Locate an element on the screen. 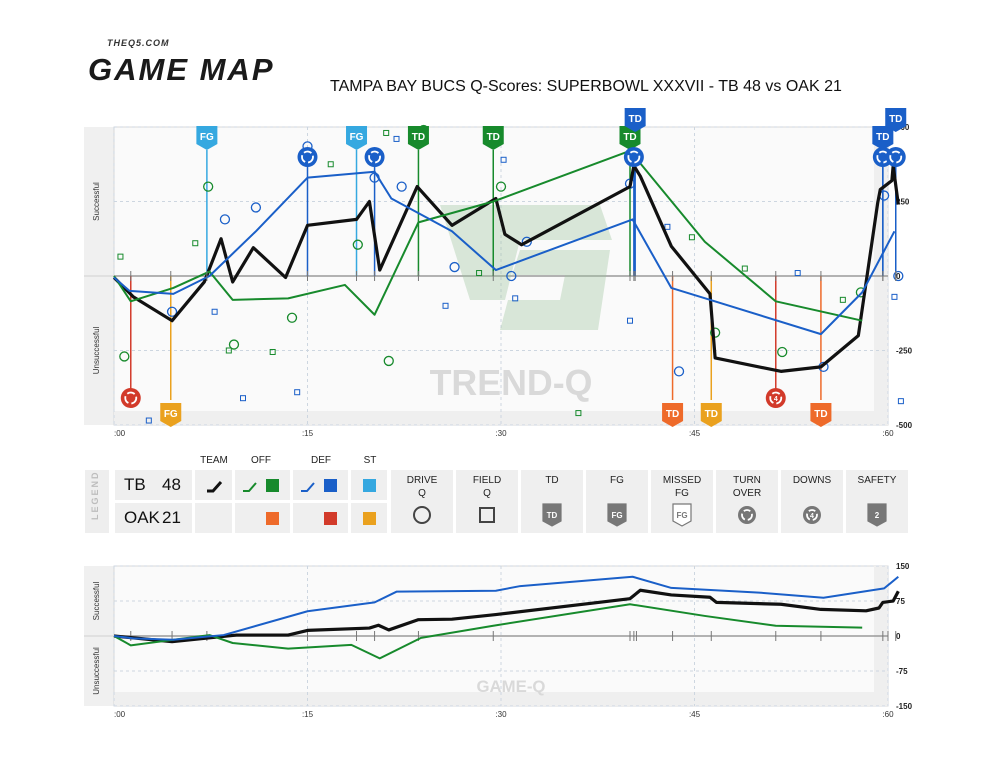  legend-col-st: ST is located at coordinates (370, 460).